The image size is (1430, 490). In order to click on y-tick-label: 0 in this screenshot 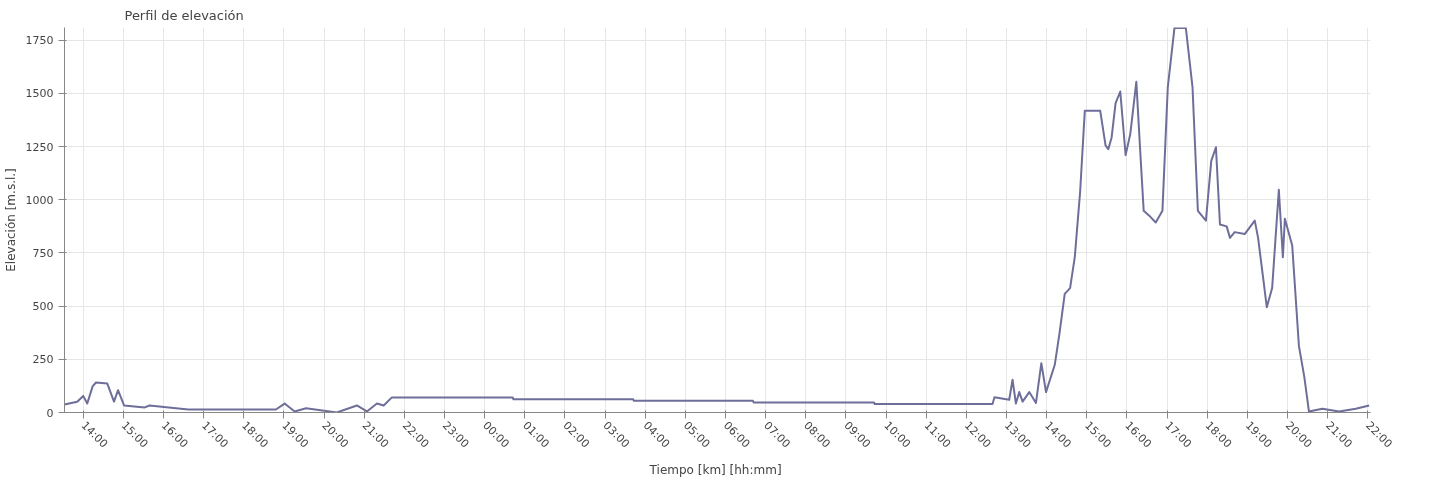, I will do `click(50, 413)`.